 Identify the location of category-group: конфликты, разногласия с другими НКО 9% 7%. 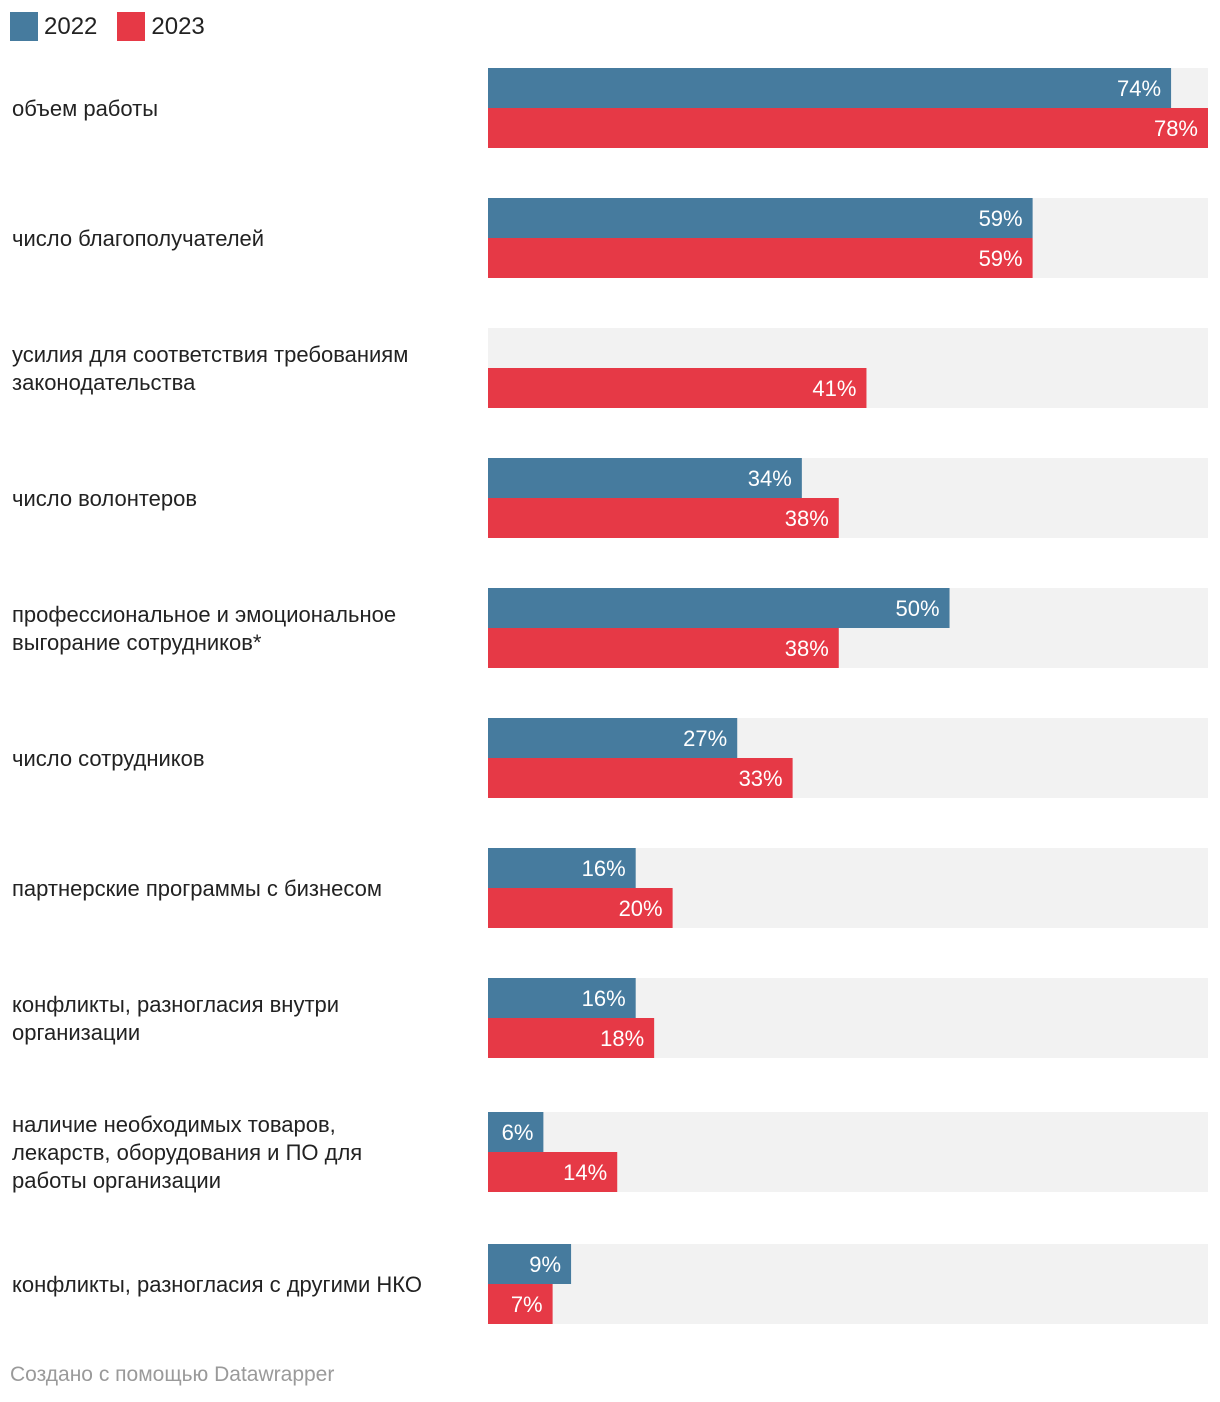
(610, 1284).